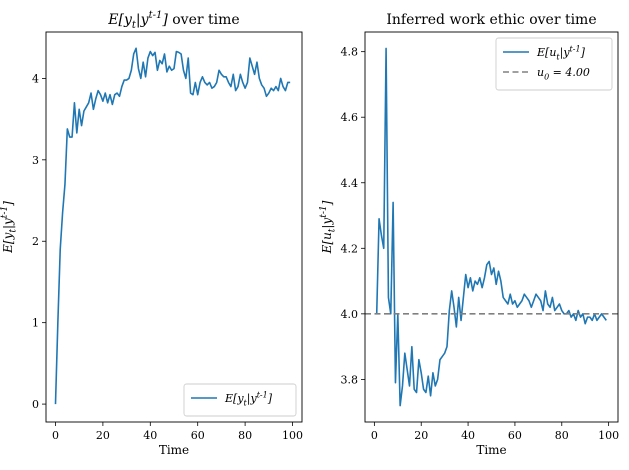 The height and width of the screenshot is (470, 629). What do you see at coordinates (491, 20) in the screenshot?
I see `panel-title: Inferred work ethic over time` at bounding box center [491, 20].